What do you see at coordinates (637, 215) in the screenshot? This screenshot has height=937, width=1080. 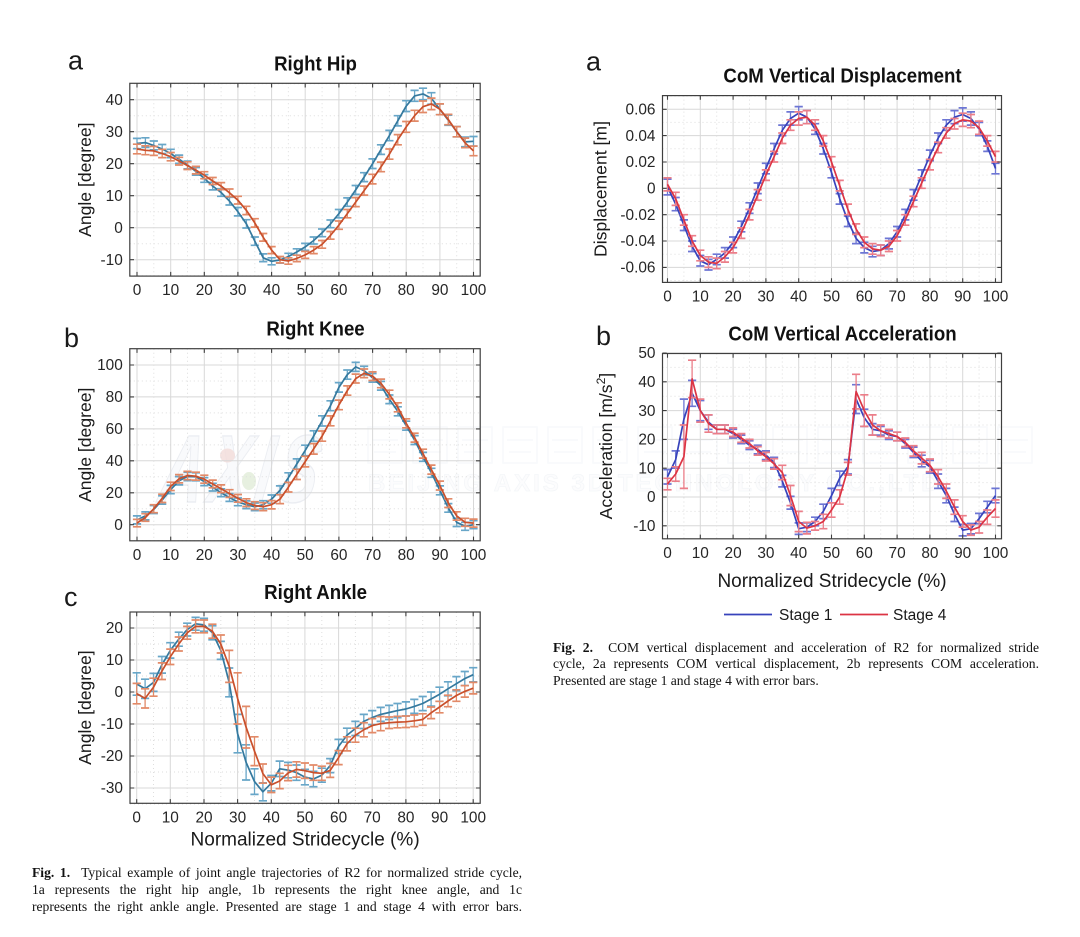 I see `svg-text: -0.02` at bounding box center [637, 215].